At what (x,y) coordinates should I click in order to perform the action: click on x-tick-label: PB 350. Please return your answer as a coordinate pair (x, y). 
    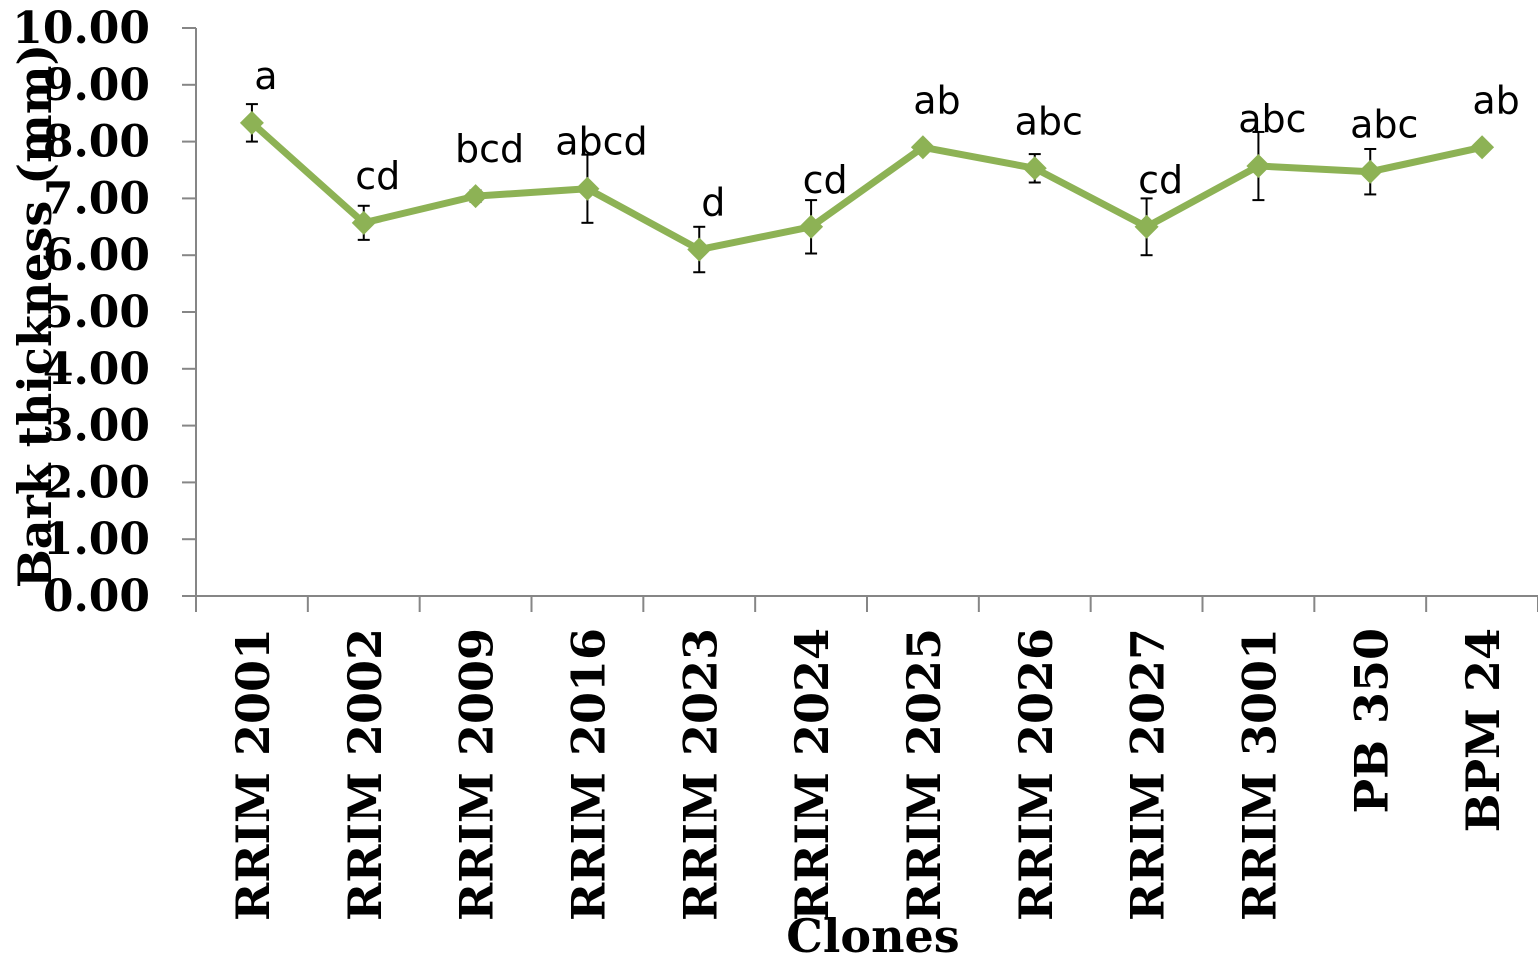
    Looking at the image, I should click on (1371, 721).